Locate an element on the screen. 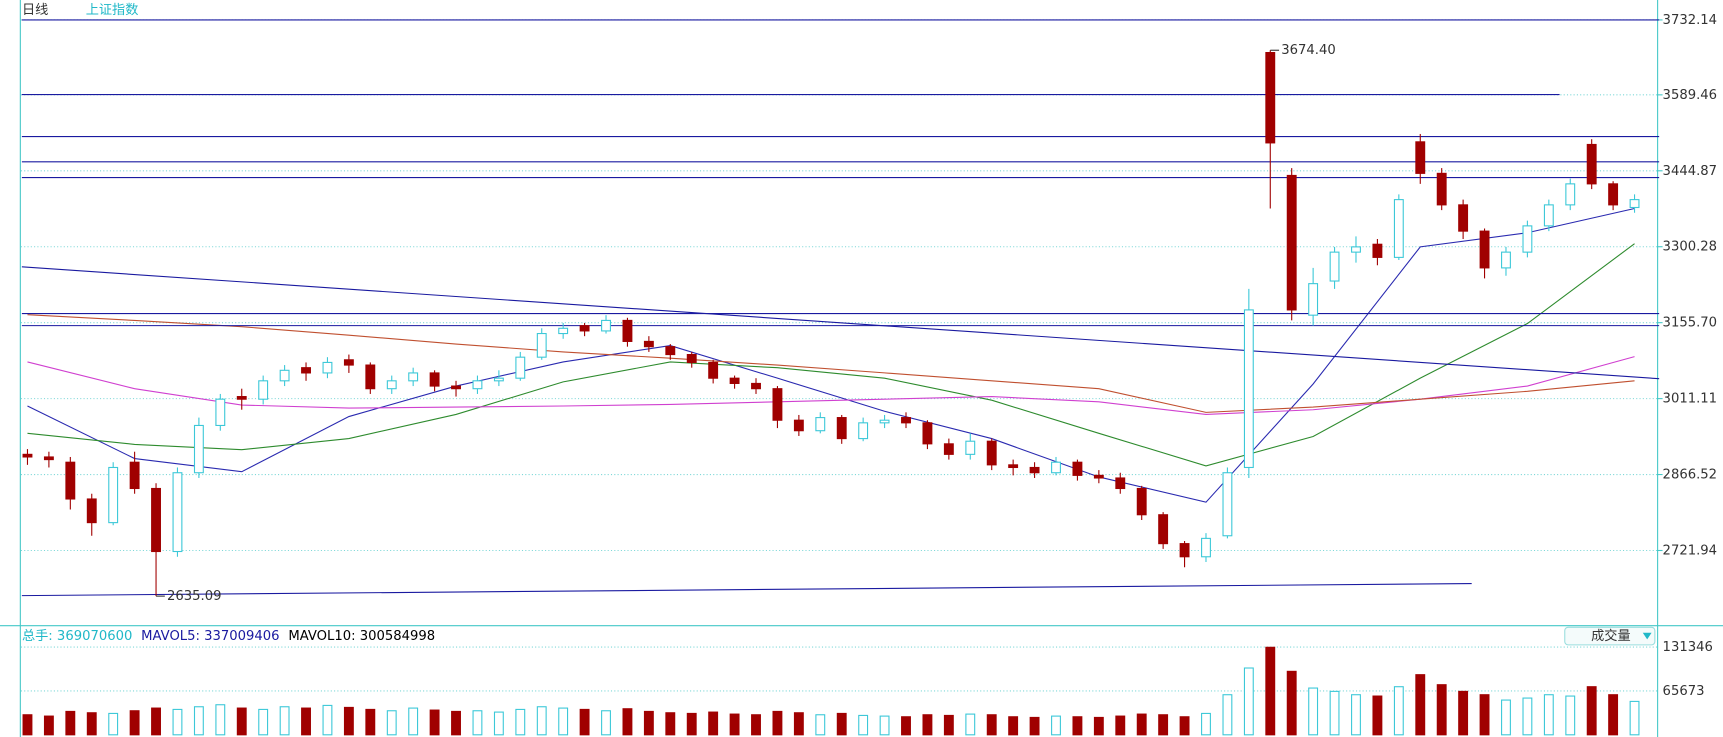 This screenshot has width=1723, height=737. indicator-line is located at coordinates (831, 386).